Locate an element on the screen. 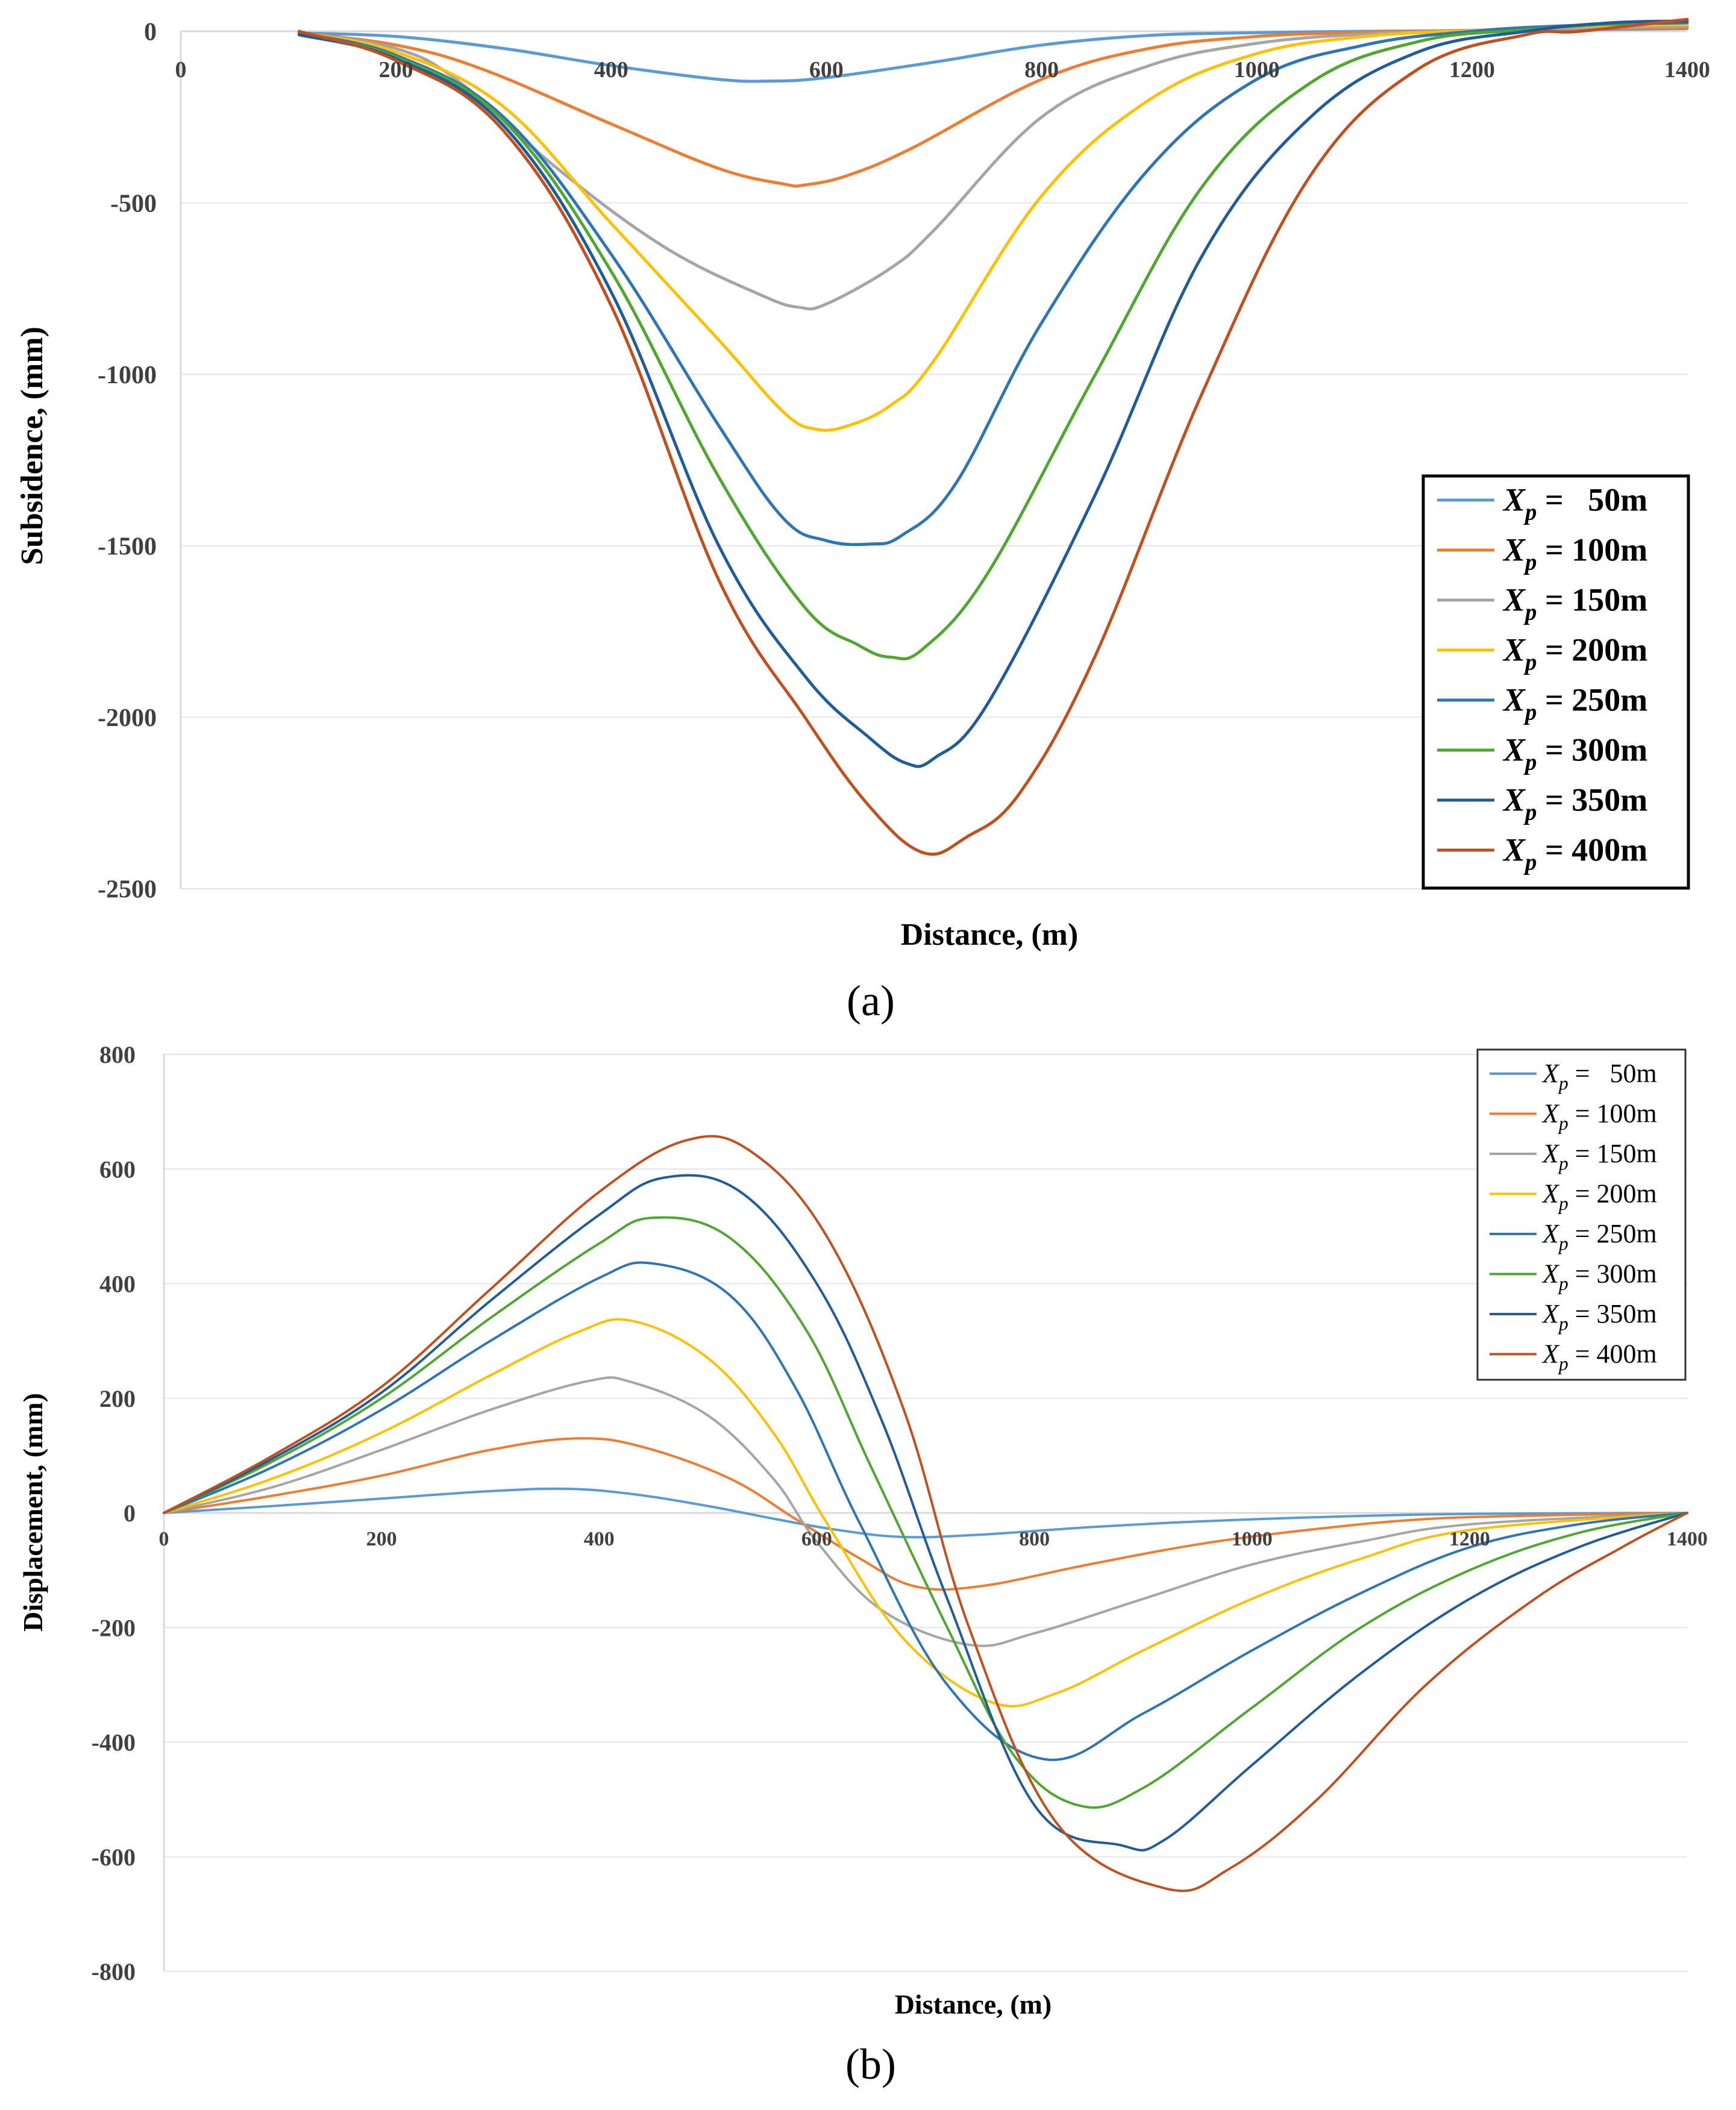 The image size is (1736, 2110). b-x-tick-label: 800 is located at coordinates (1034, 1539).